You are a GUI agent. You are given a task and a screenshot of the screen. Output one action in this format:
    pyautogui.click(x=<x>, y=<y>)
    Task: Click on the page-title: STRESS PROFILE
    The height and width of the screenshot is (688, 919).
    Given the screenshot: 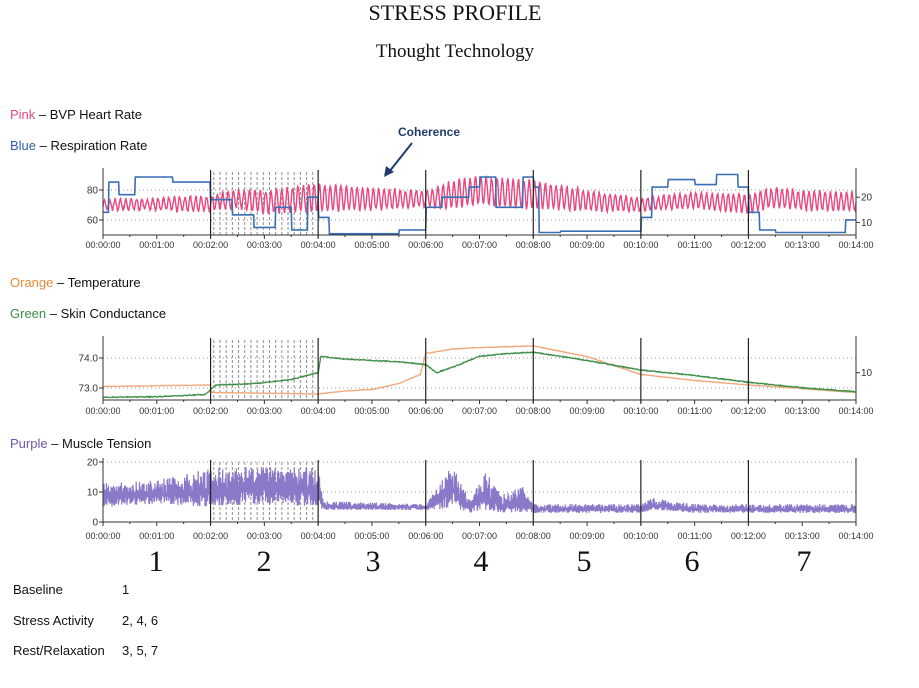 What is the action you would take?
    pyautogui.click(x=455, y=12)
    